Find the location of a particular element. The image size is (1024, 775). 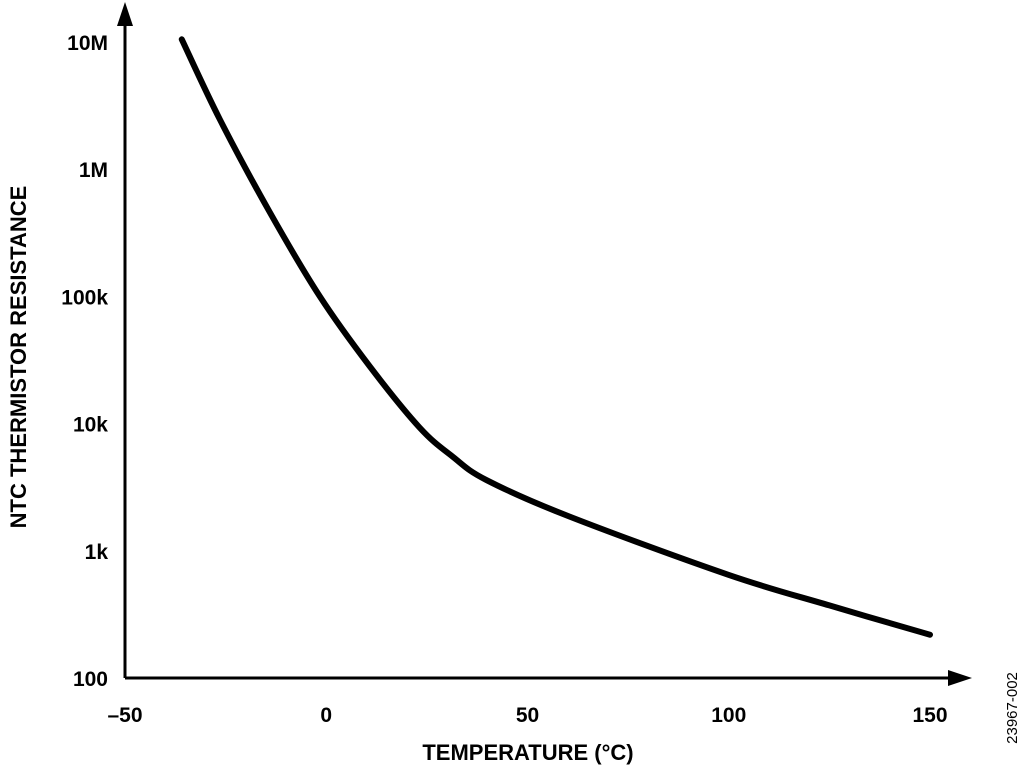

y-tick-label: 1M is located at coordinates (93, 170).